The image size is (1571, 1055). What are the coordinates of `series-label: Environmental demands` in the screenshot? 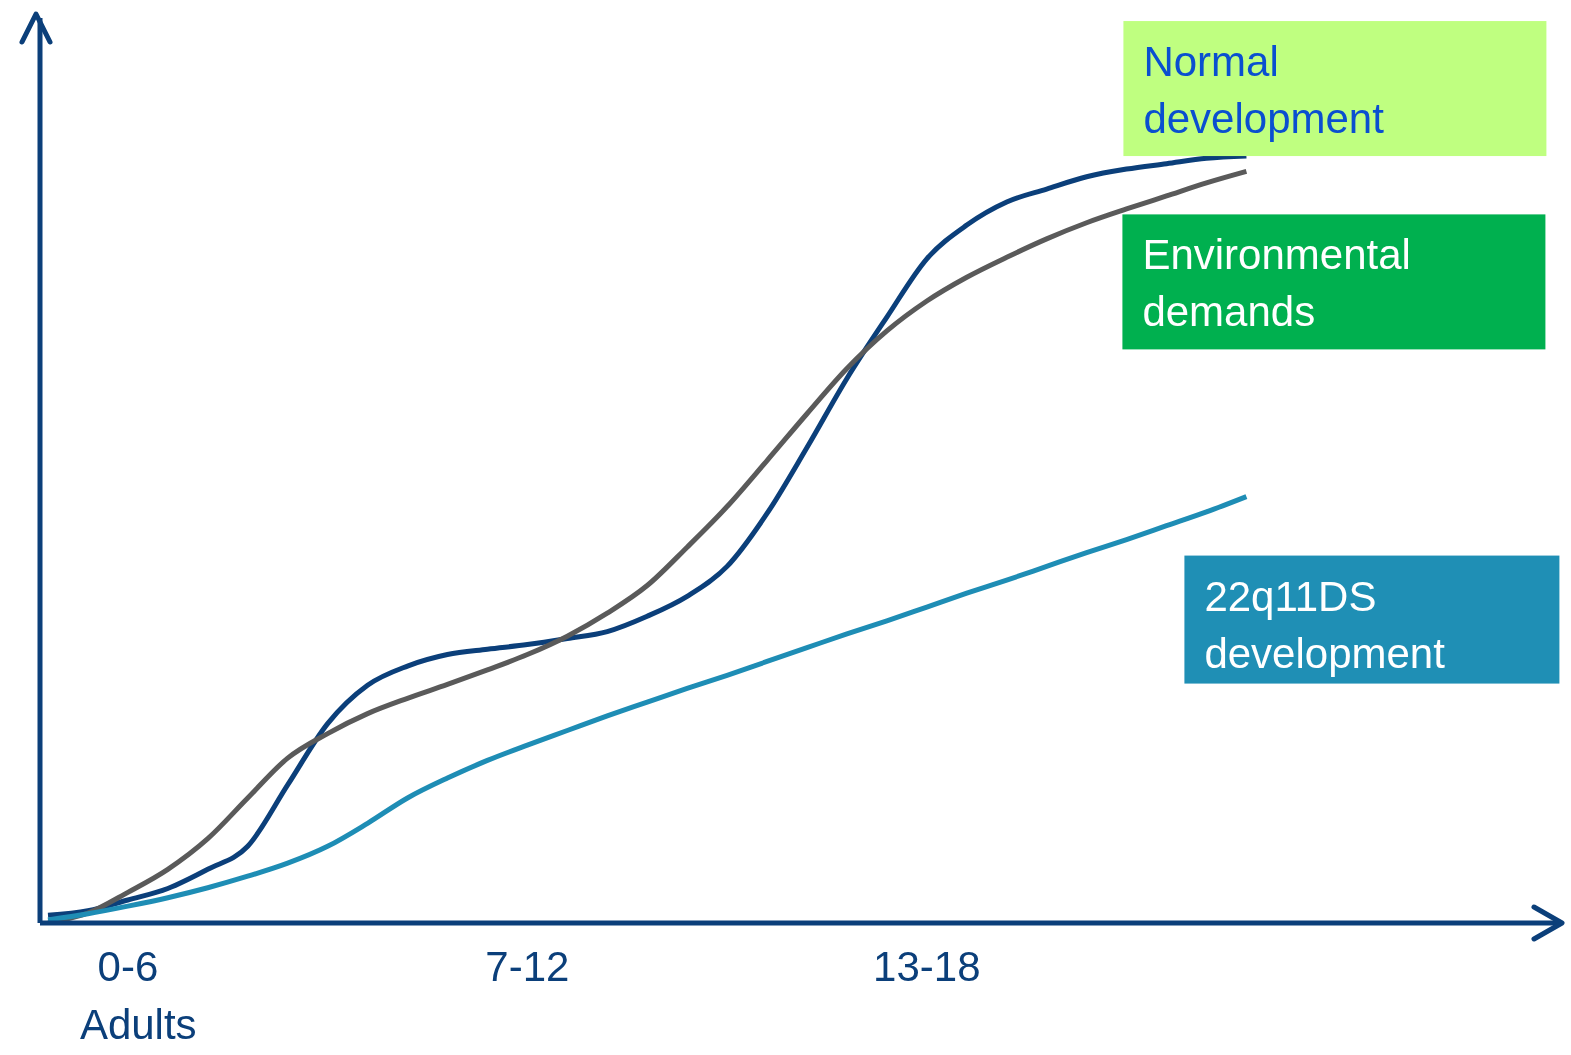 It's located at (1276, 283).